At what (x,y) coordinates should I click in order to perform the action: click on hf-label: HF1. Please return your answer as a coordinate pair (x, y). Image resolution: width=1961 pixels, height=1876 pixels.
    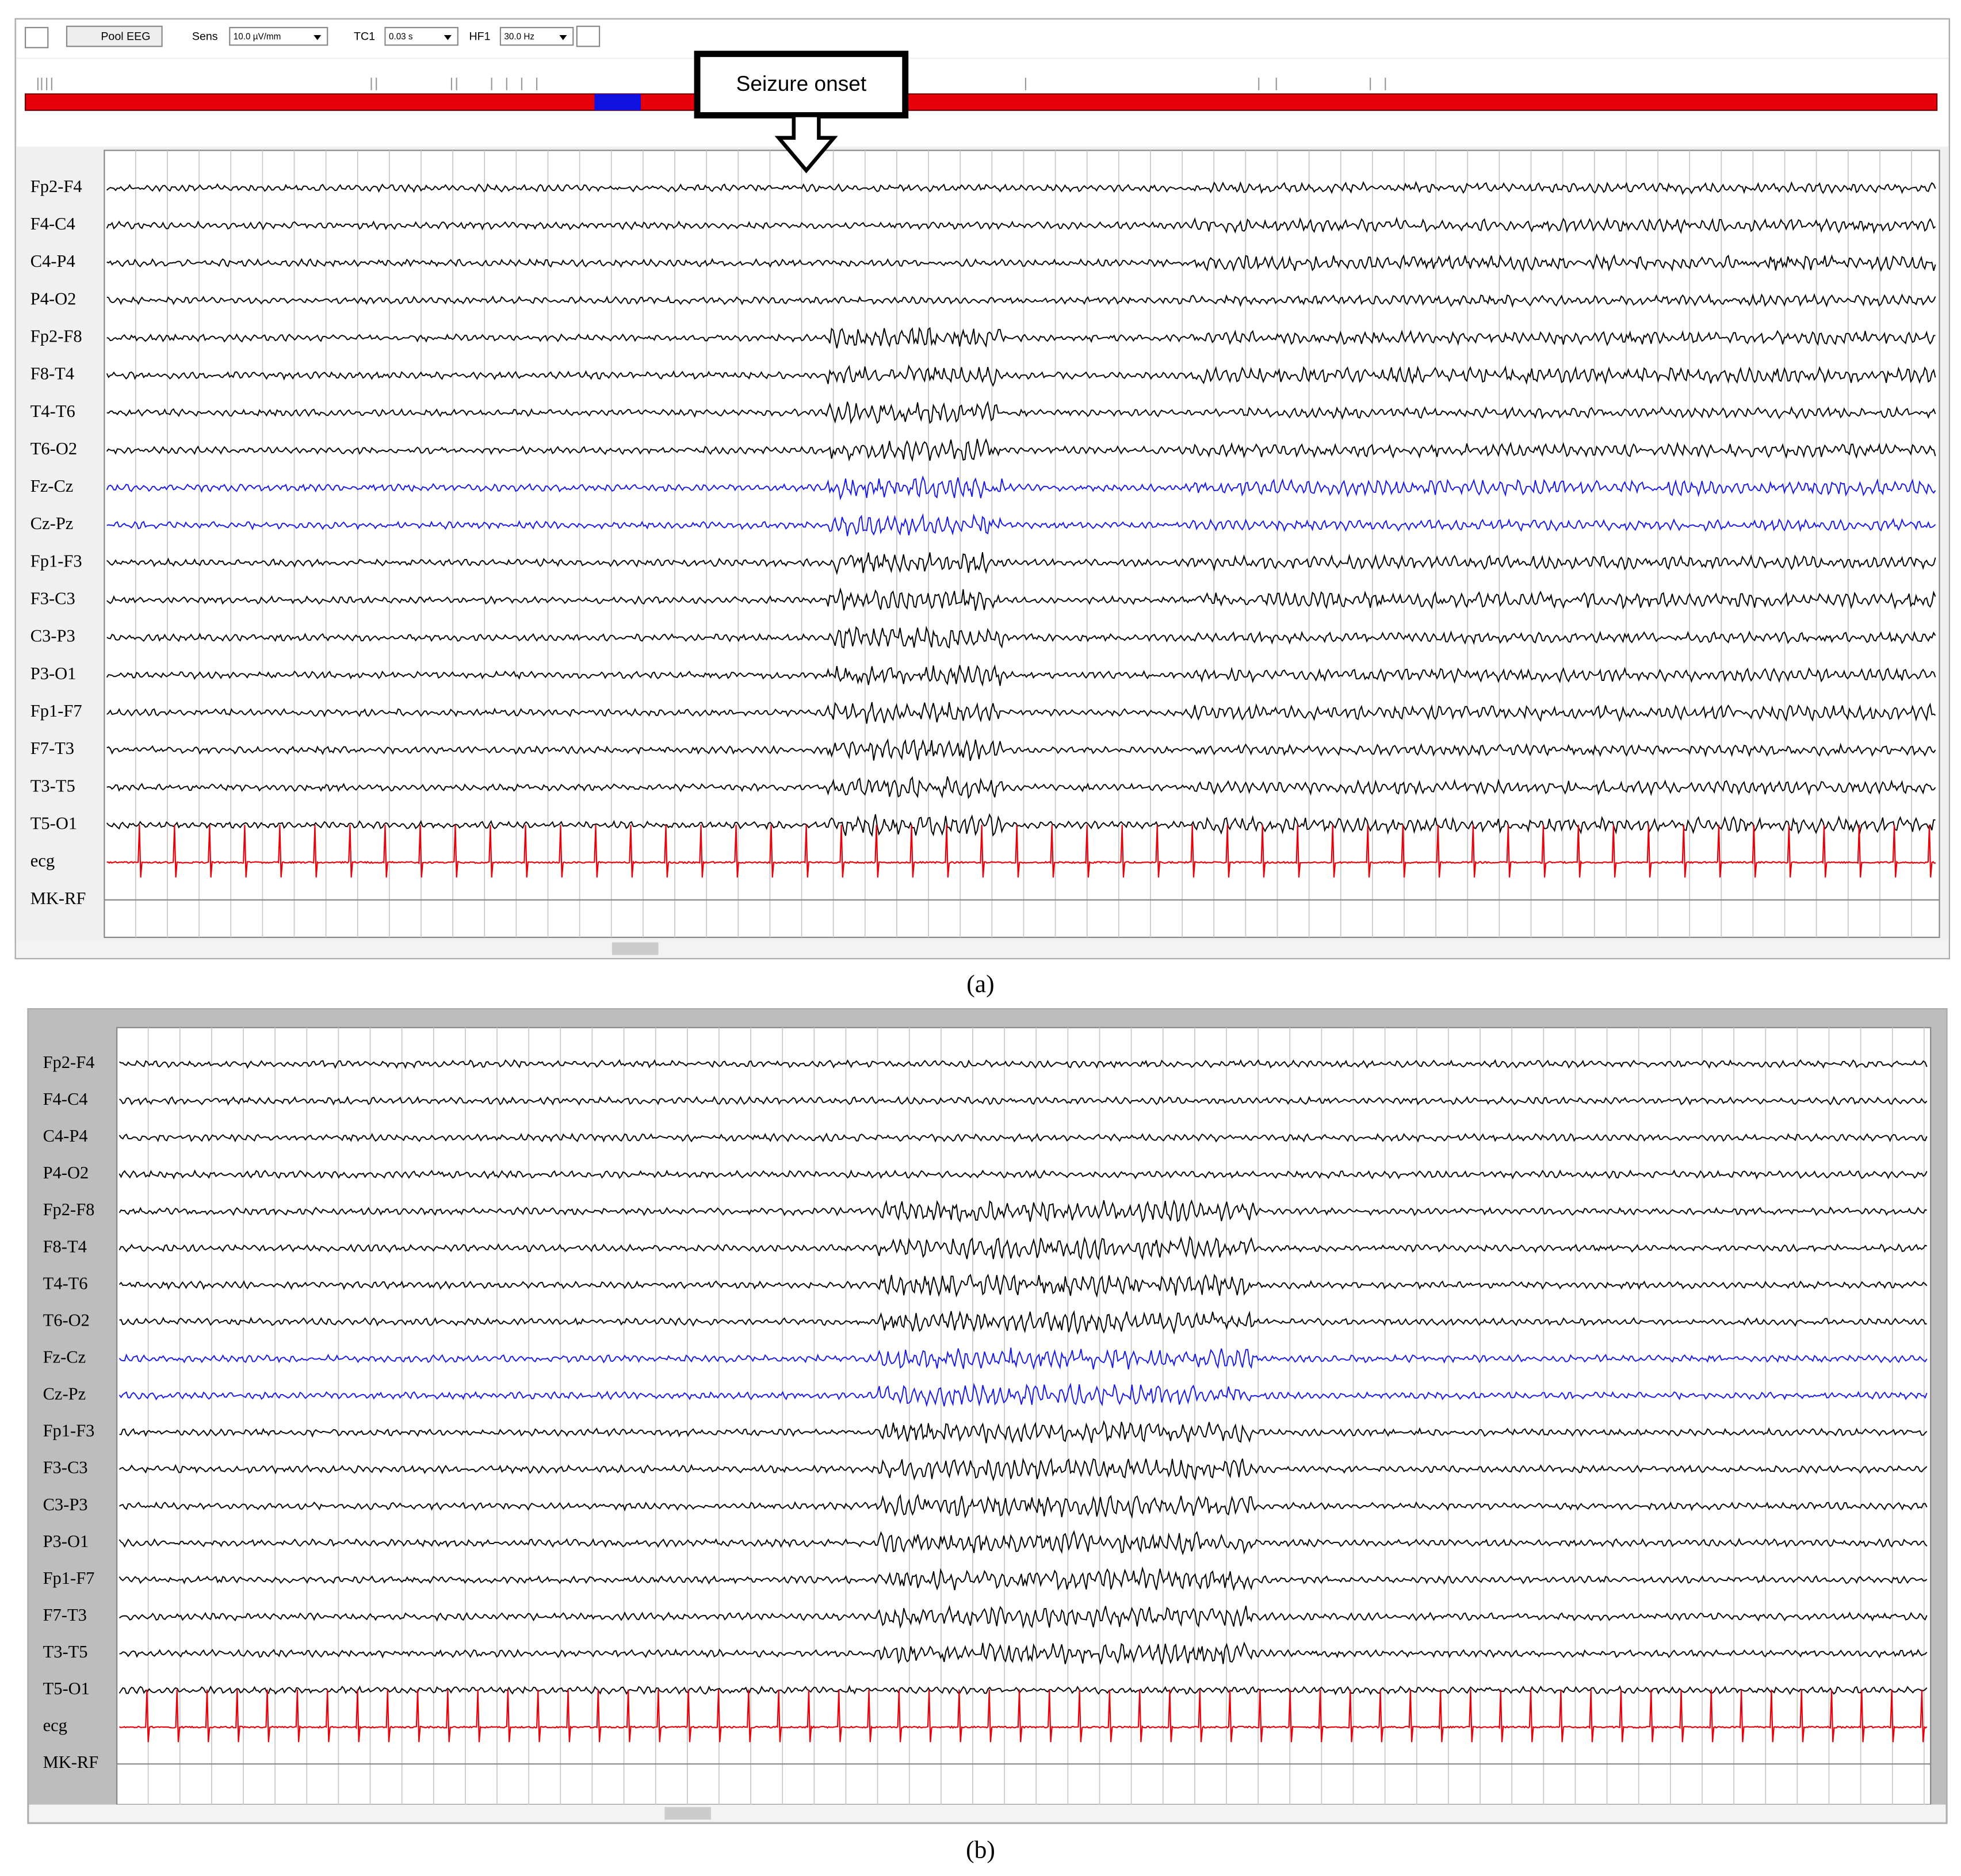
    Looking at the image, I should click on (479, 36).